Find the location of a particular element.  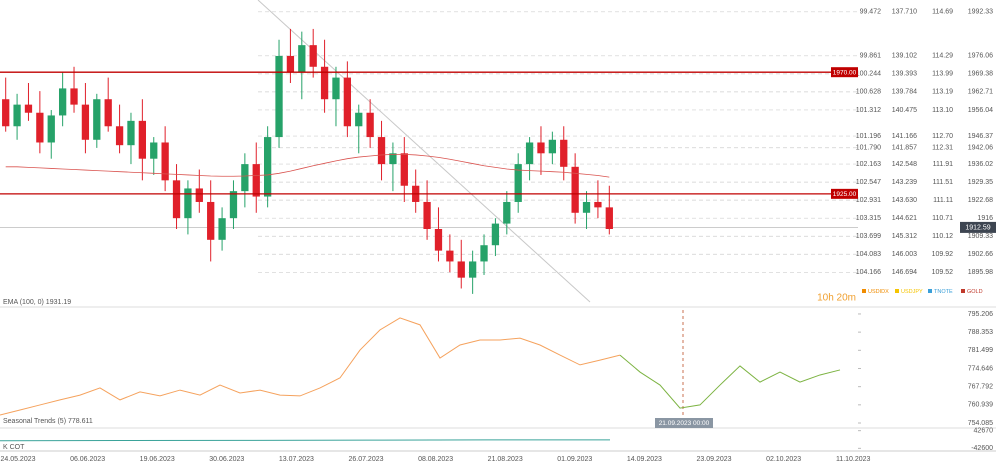

x-tick-label: 21.08.2023 is located at coordinates (505, 459).